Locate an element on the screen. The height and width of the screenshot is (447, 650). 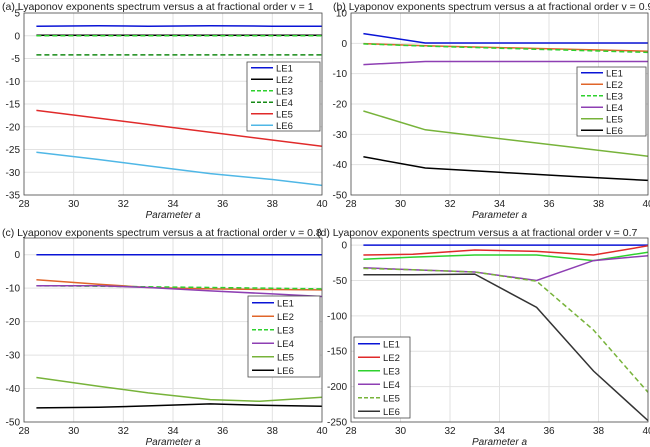
y-tick-label: 10 is located at coordinates (342, 14).